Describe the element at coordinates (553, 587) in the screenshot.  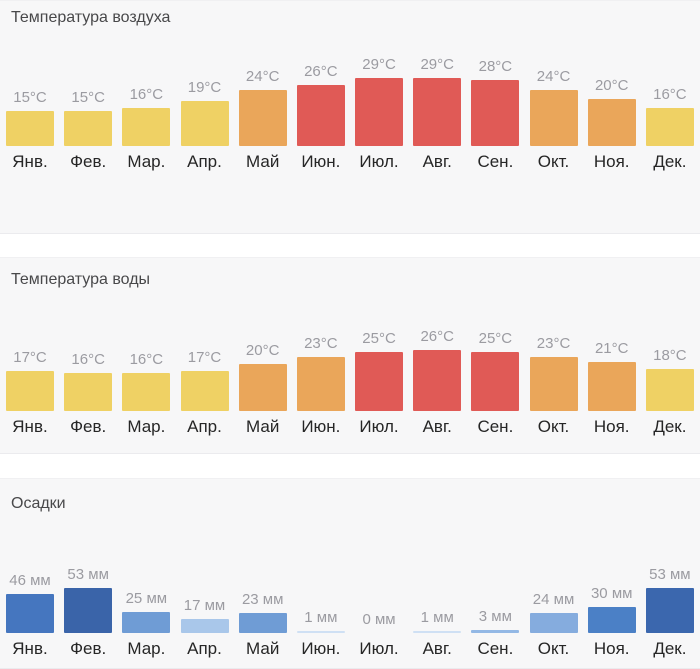
I see `bar-column: 24 мм Окт.` at that location.